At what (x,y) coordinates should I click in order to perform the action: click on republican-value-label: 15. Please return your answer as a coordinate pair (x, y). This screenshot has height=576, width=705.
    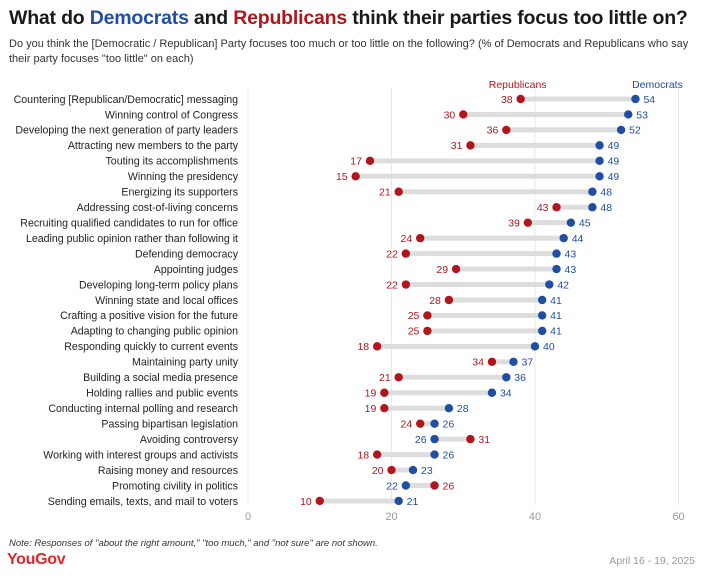
    Looking at the image, I should click on (342, 177).